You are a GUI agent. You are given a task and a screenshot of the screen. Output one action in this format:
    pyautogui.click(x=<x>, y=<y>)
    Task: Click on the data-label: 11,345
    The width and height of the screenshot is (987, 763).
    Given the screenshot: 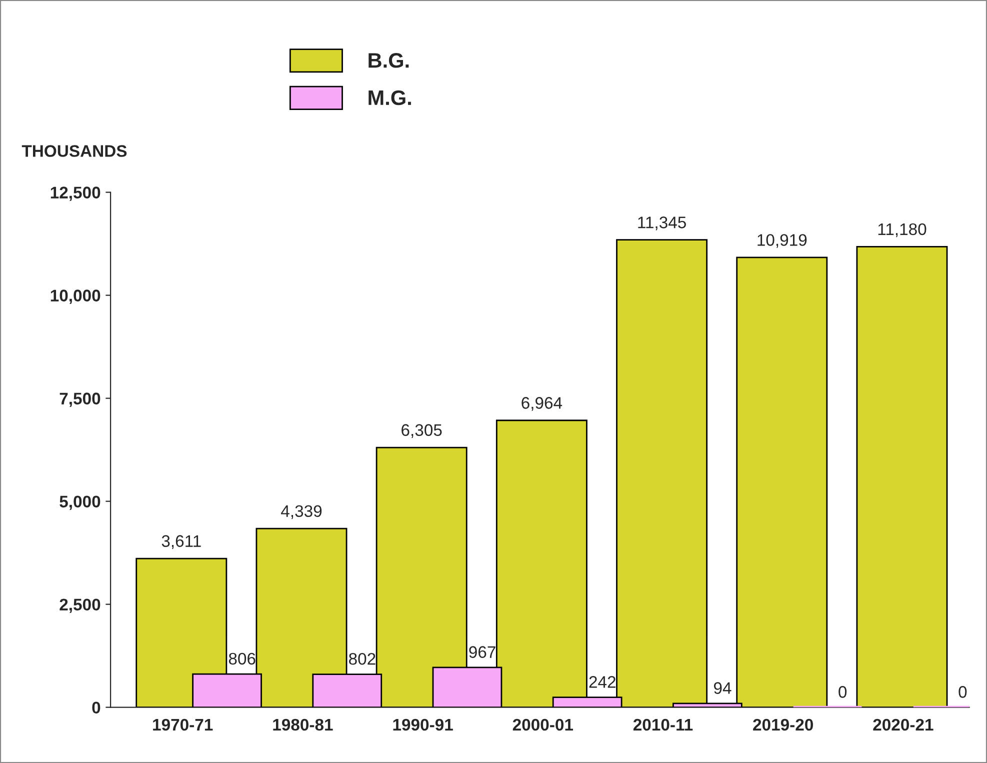 What is the action you would take?
    pyautogui.click(x=662, y=223)
    